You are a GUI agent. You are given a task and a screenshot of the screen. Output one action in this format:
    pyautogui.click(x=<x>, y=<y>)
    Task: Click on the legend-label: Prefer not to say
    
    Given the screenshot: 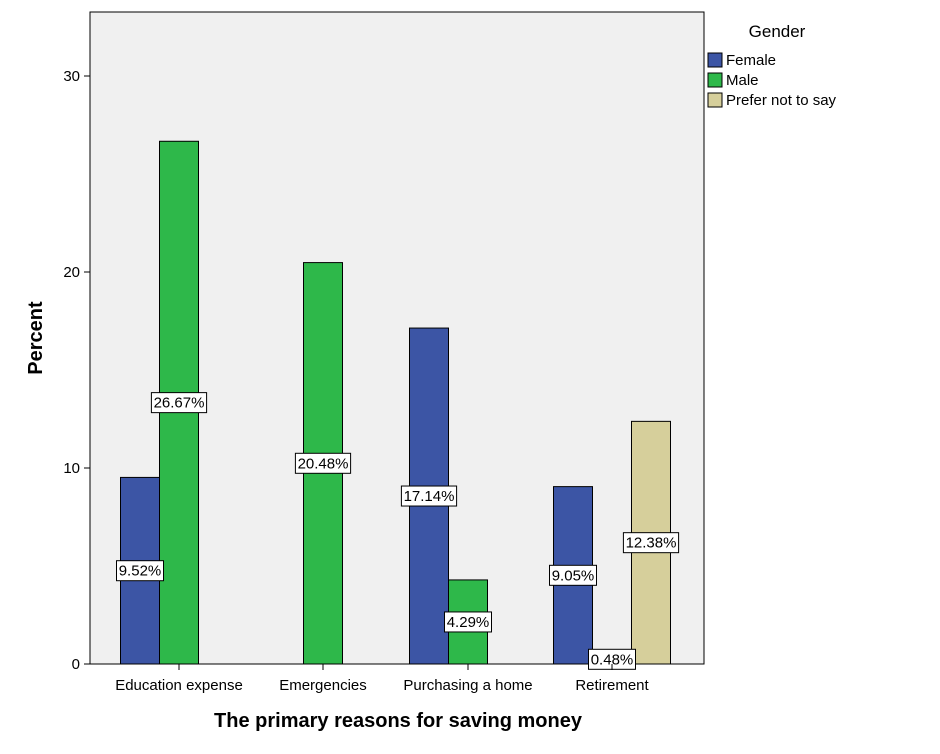 What is the action you would take?
    pyautogui.click(x=781, y=100)
    